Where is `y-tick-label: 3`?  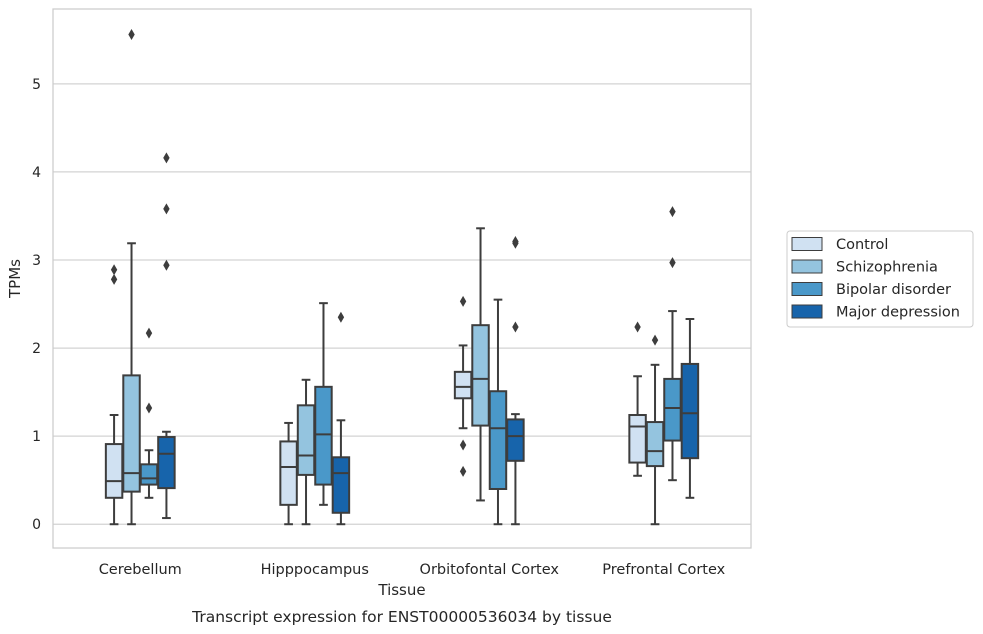
y-tick-label: 3 is located at coordinates (36, 261).